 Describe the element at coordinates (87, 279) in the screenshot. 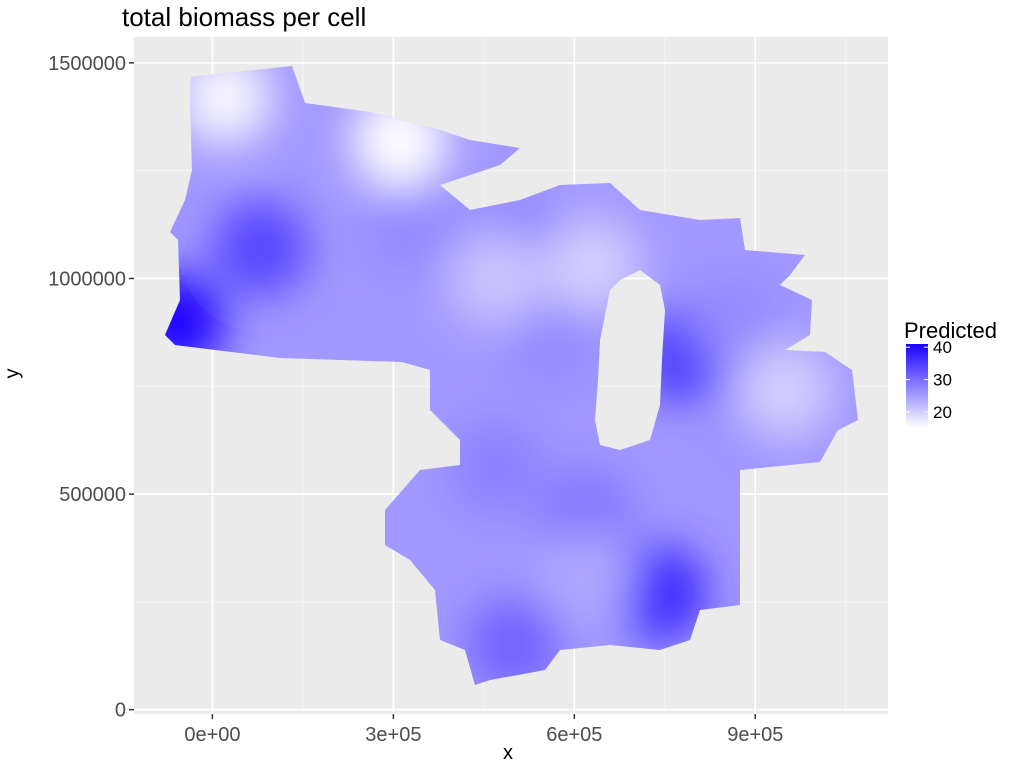

I see `y-tick-label: 1000000` at that location.